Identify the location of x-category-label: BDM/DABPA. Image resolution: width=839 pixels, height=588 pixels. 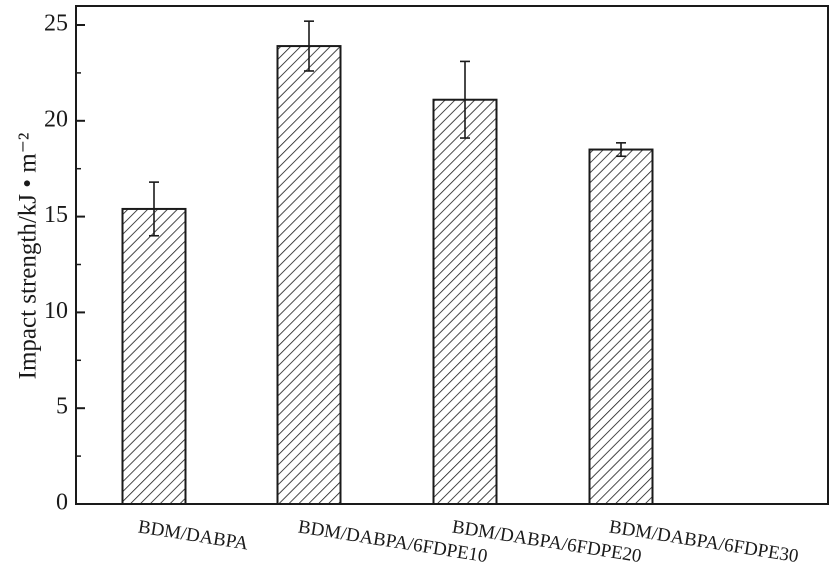
(193, 536).